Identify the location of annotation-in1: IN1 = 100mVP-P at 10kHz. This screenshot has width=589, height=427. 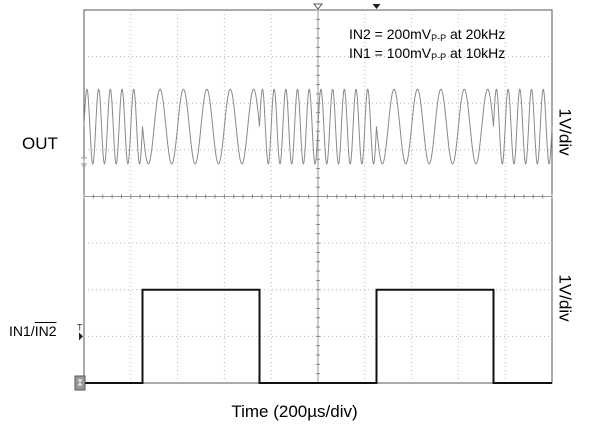
(427, 53).